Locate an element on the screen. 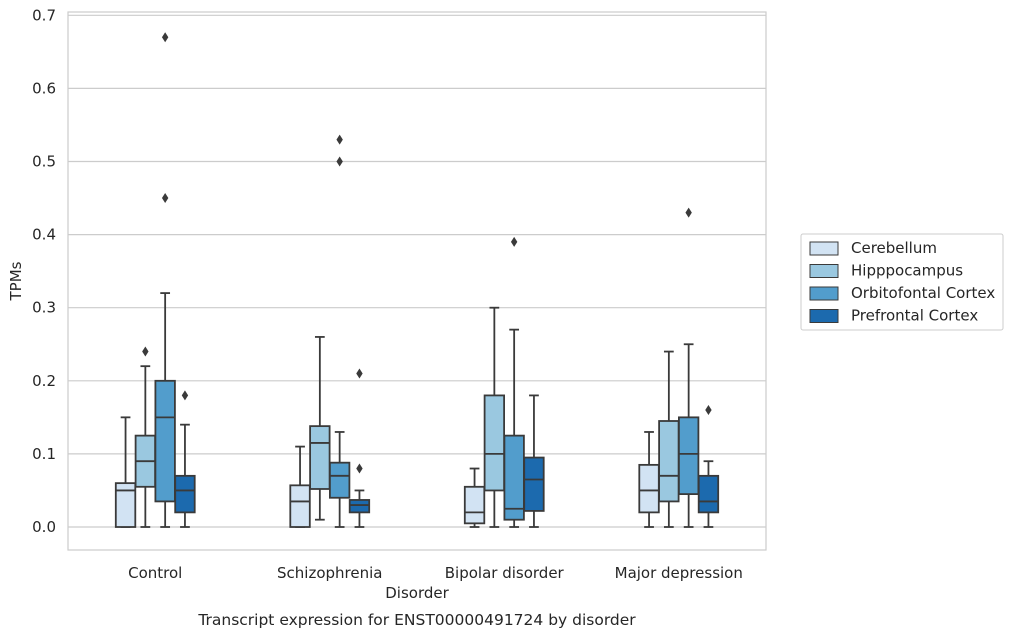 The width and height of the screenshot is (1014, 637). legend-label: Hipppocampus is located at coordinates (907, 271).